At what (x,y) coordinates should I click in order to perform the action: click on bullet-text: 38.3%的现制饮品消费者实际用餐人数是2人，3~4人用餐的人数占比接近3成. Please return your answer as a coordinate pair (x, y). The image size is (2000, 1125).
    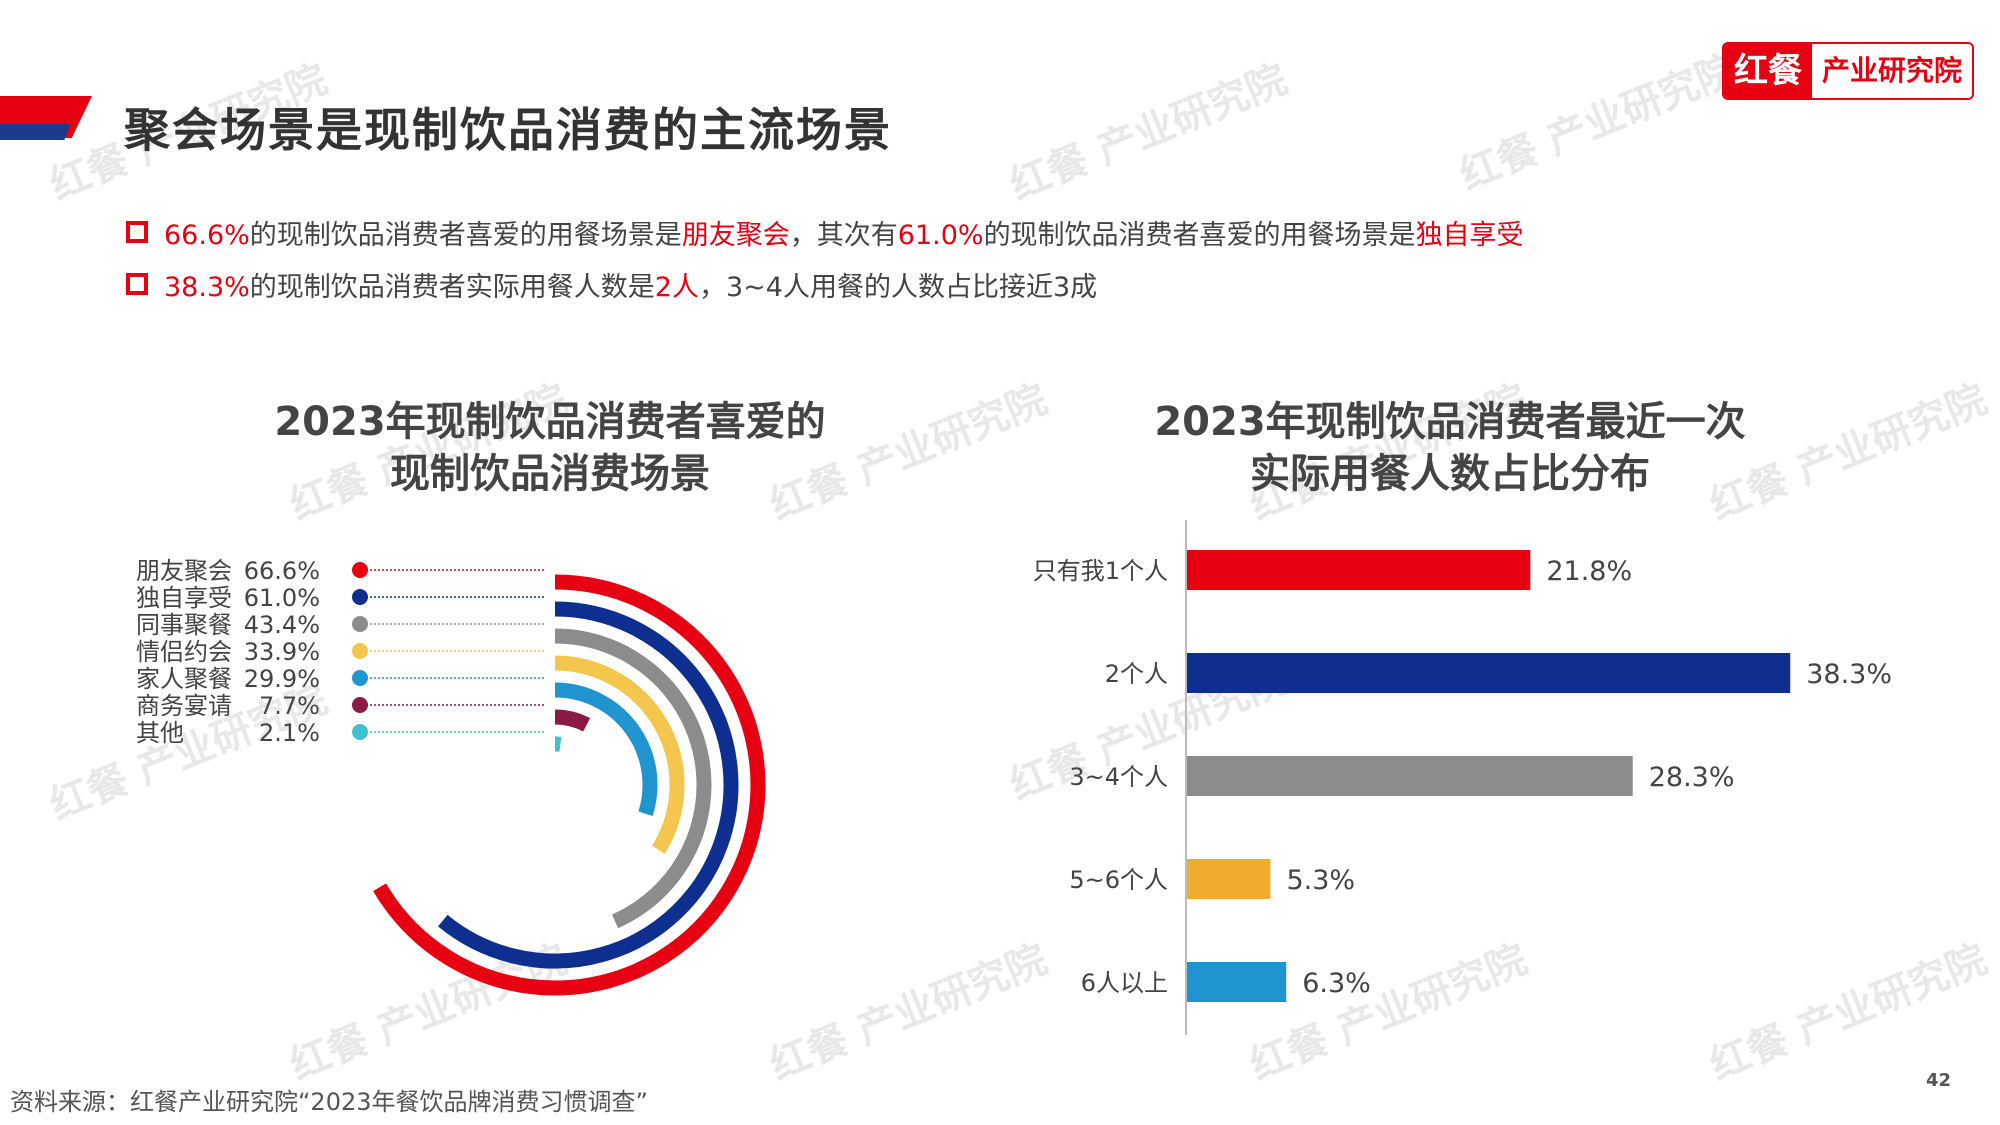
    Looking at the image, I should click on (630, 284).